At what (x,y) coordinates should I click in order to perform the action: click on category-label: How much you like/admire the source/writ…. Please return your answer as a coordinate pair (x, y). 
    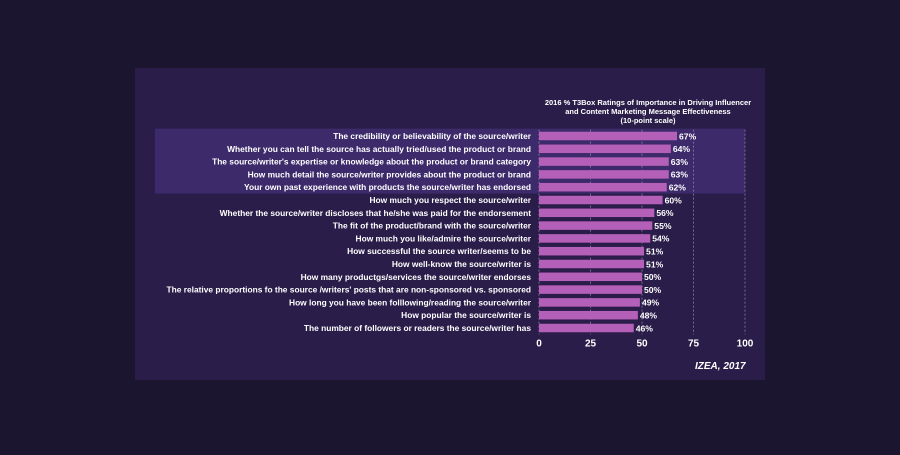
    Looking at the image, I should click on (444, 238).